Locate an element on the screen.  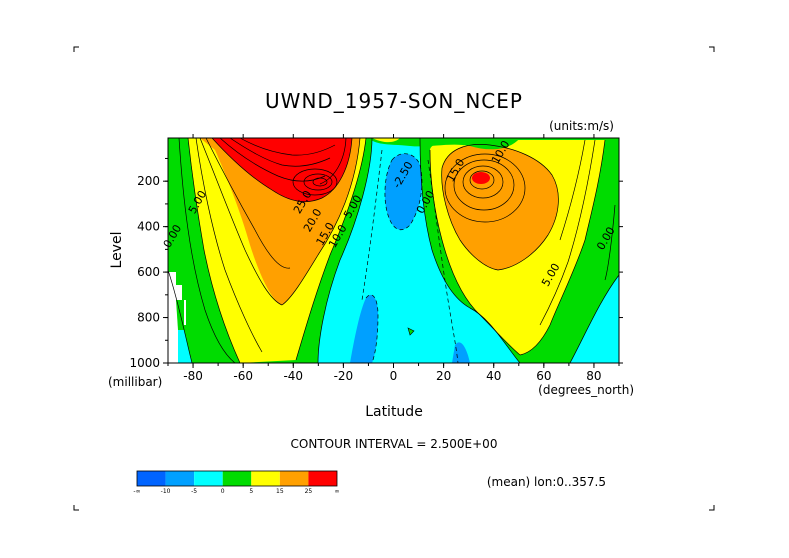
y-axis-unit: (millibar) is located at coordinates (135, 382).